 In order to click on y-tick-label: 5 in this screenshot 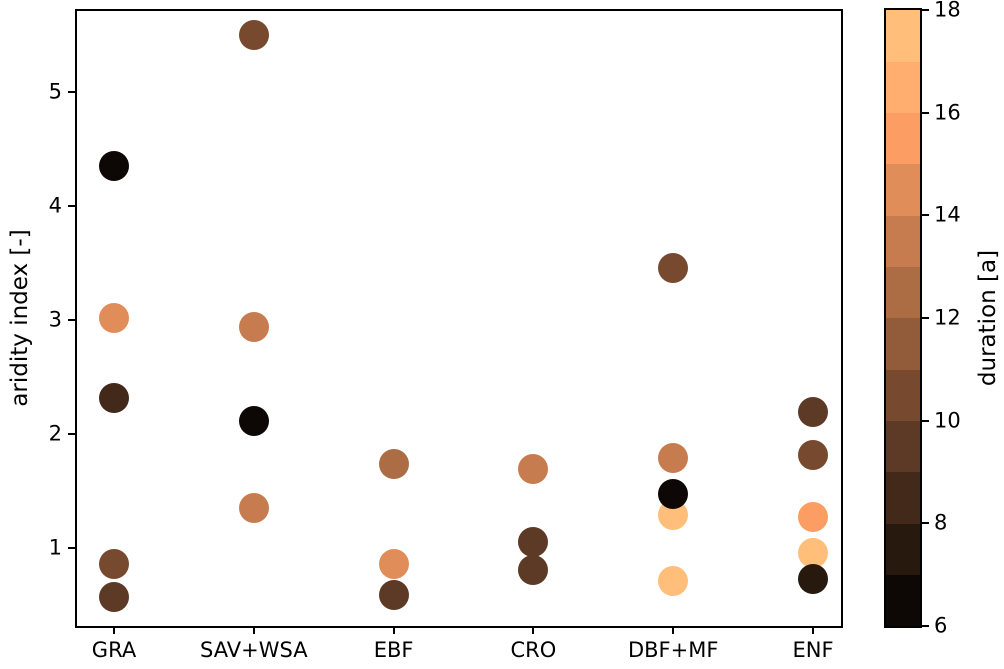, I will do `click(55, 91)`.